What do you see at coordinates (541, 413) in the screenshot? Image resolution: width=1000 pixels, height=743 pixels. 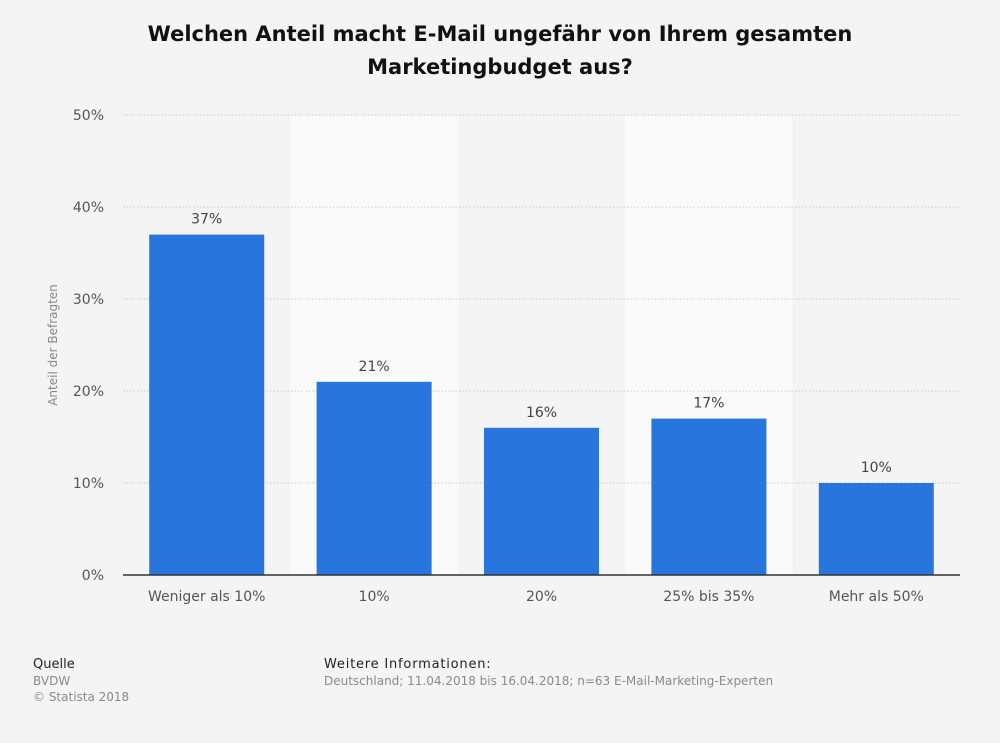 I see `data-label: 16%` at bounding box center [541, 413].